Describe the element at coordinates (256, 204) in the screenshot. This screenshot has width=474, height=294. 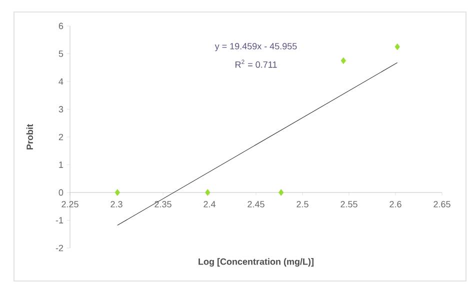
I see `x-tick-label: 2.45` at that location.